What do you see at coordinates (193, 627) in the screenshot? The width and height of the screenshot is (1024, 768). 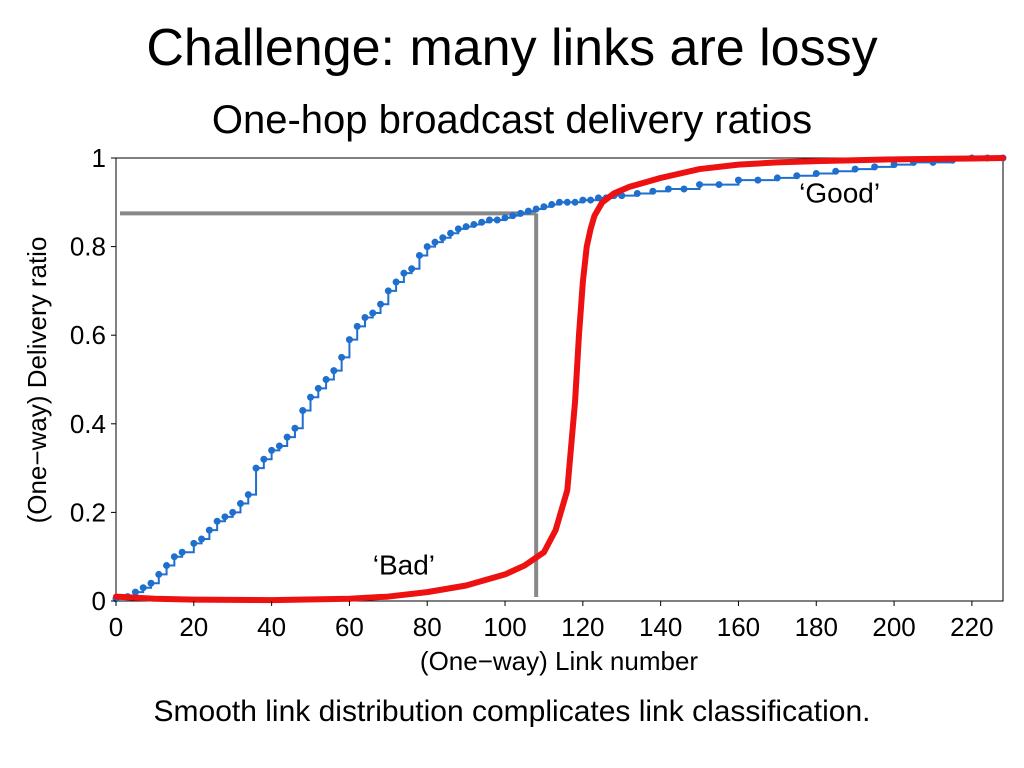 I see `x-tick-label: 20` at bounding box center [193, 627].